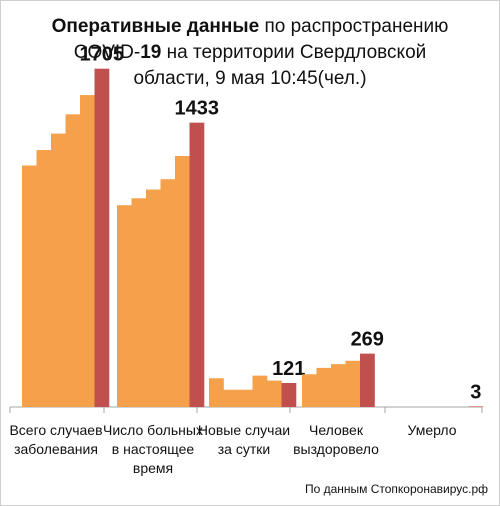 The width and height of the screenshot is (500, 506). What do you see at coordinates (367, 380) in the screenshot?
I see `bar-current-recovered` at bounding box center [367, 380].